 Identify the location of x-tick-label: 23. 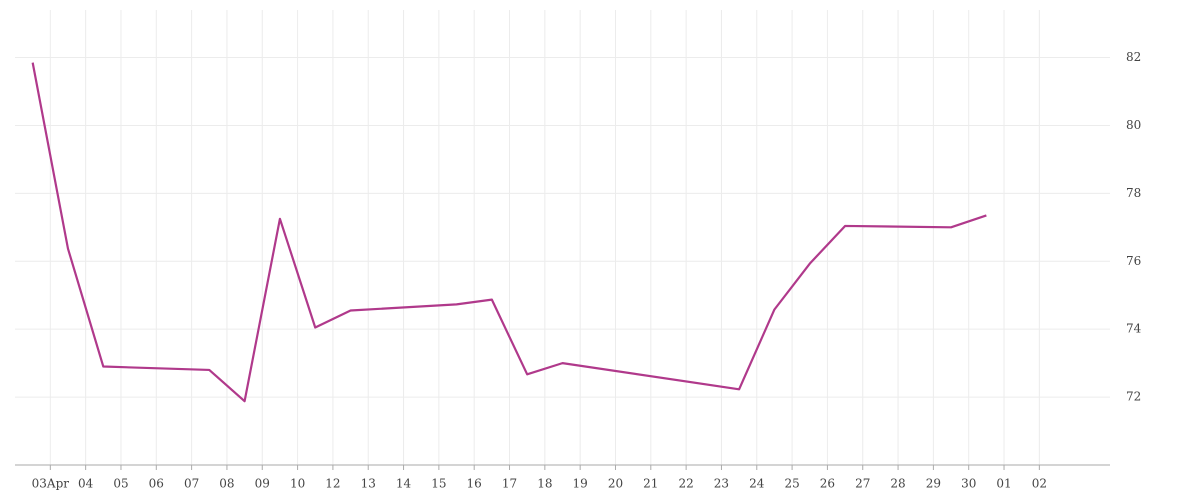
(721, 484).